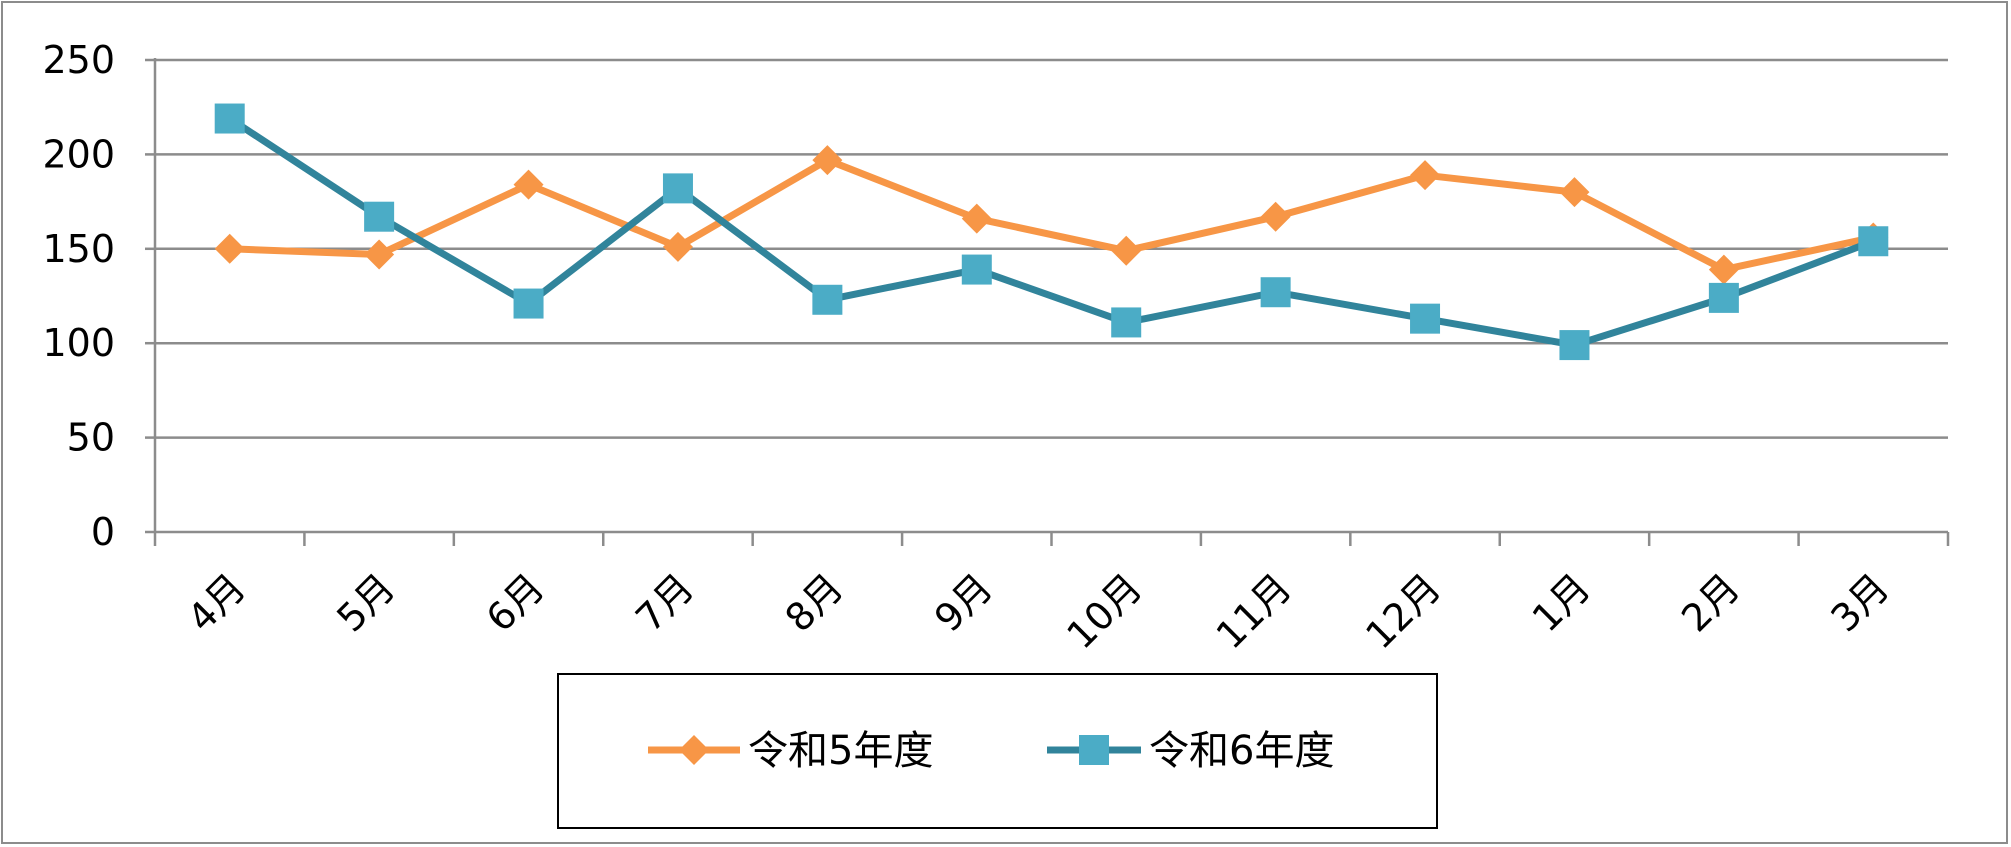 This screenshot has height=847, width=2011. Describe the element at coordinates (216, 602) in the screenshot. I see `x-tick-label: 4月` at that location.